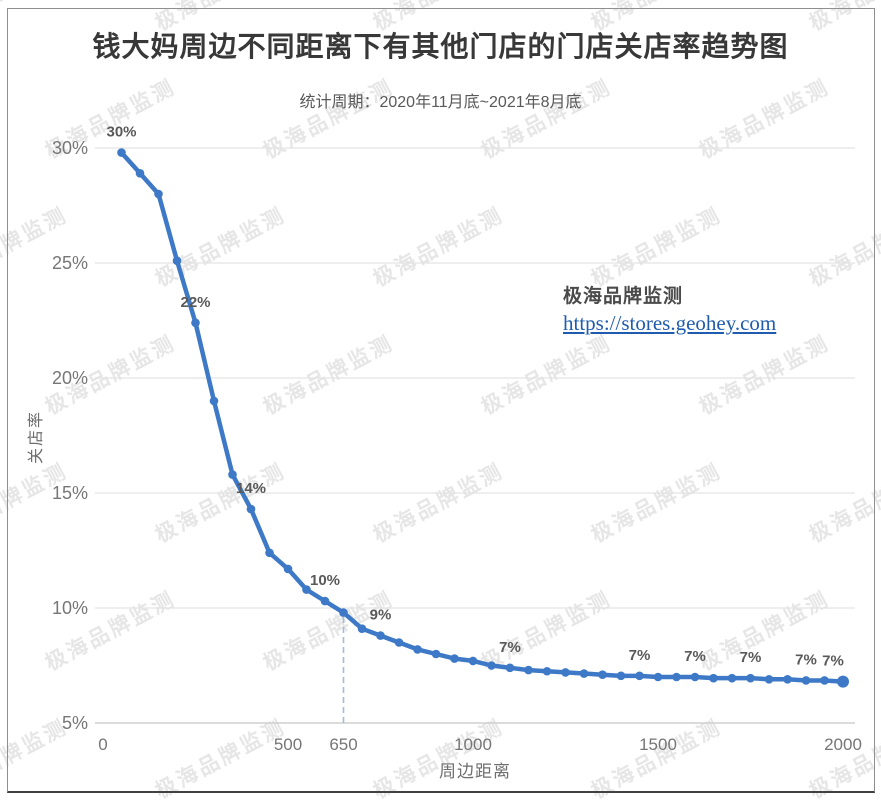 This screenshot has height=804, width=881. What do you see at coordinates (670, 323) in the screenshot?
I see `brand-link: https://stores.geohey.com` at bounding box center [670, 323].